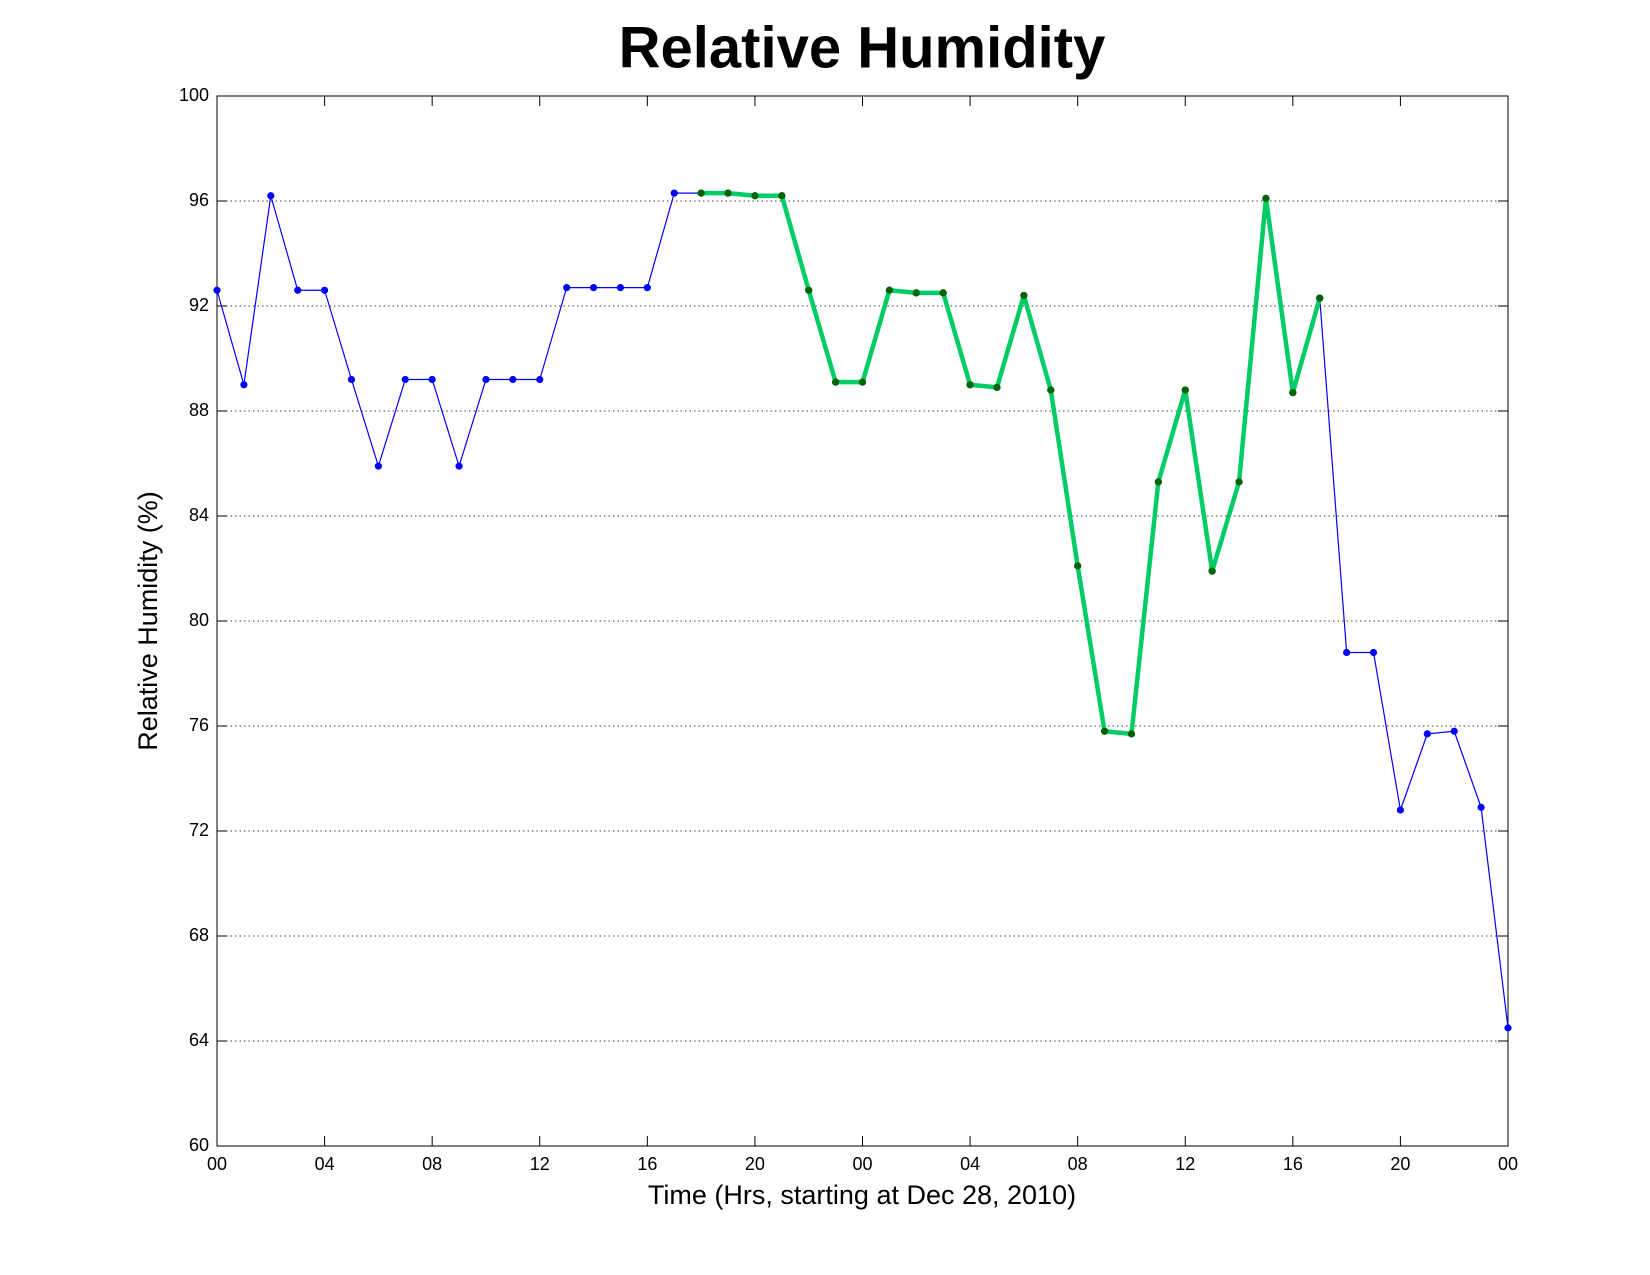 The height and width of the screenshot is (1275, 1650). Describe the element at coordinates (199, 1040) in the screenshot. I see `y-tick-label: 64` at that location.